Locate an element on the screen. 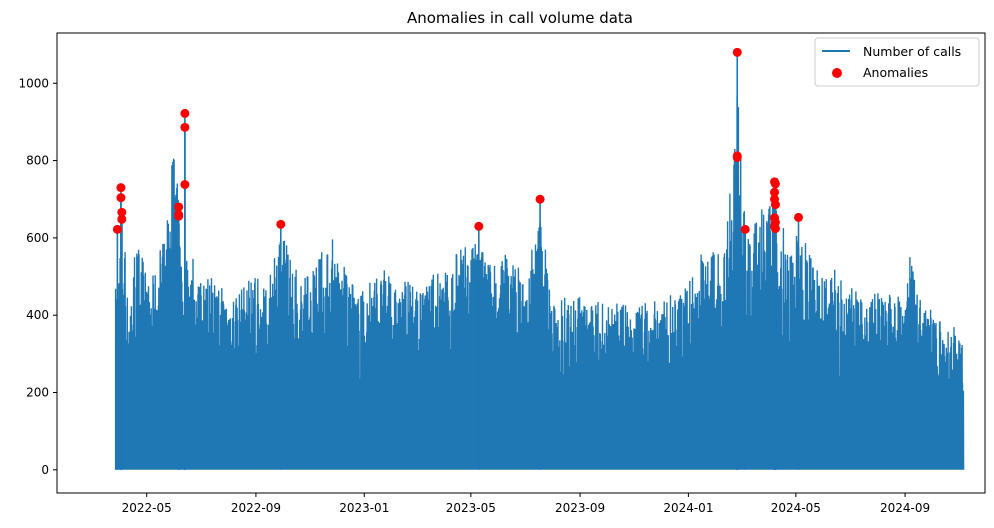 This screenshot has width=994, height=528. legend-label-anomalies: Anomalies is located at coordinates (895, 72).